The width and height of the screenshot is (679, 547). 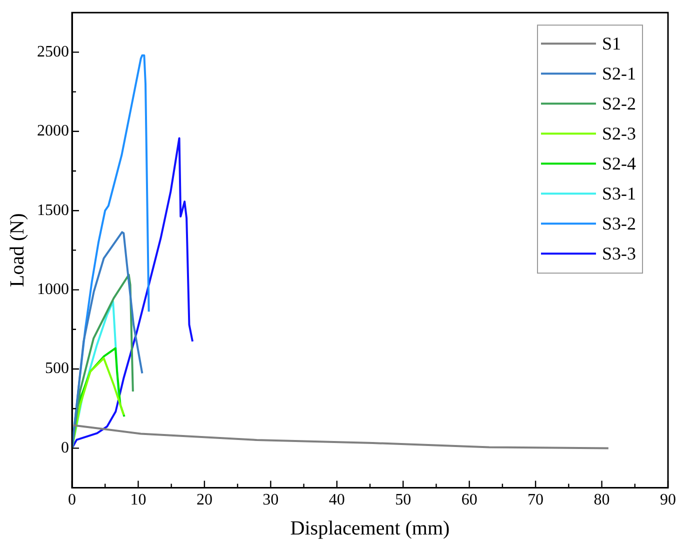 What do you see at coordinates (619, 163) in the screenshot?
I see `legend-label: S2-4` at bounding box center [619, 163].